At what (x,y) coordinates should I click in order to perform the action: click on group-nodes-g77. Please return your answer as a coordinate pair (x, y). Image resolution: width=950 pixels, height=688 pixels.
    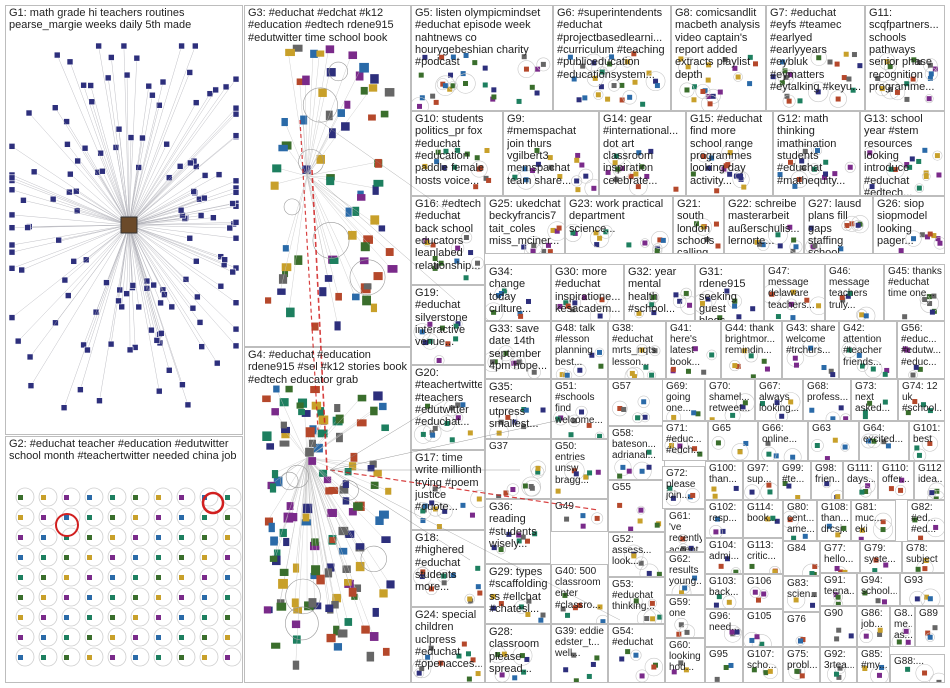
    Looking at the image, I should click on (841, 568).